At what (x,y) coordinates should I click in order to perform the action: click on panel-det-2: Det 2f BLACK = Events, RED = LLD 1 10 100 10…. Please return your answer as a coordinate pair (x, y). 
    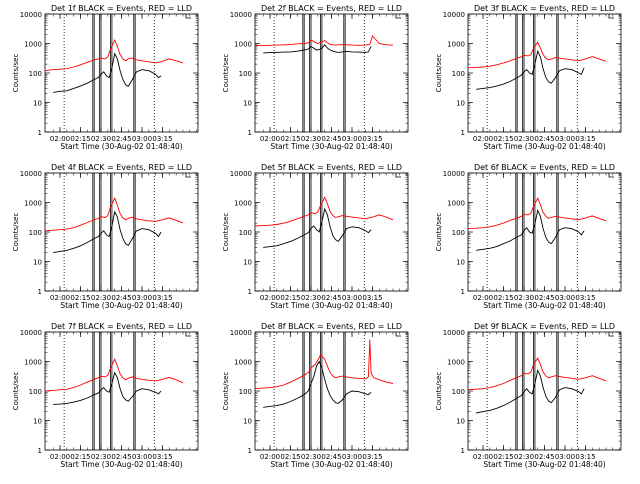
    Looking at the image, I should click on (315, 77).